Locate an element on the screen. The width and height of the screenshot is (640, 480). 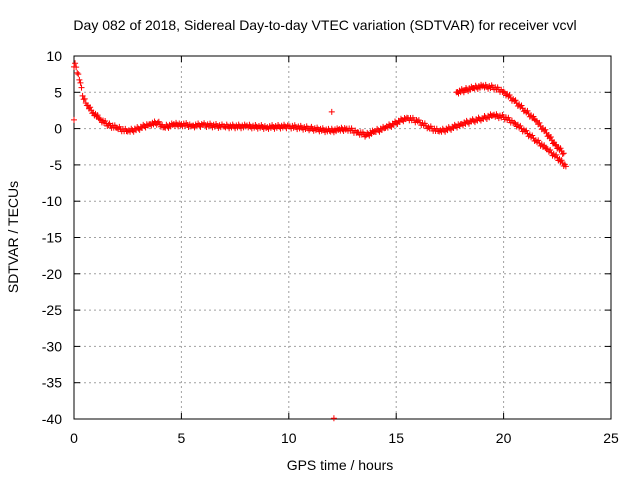
y-tick-label: -20 is located at coordinates (52, 274).